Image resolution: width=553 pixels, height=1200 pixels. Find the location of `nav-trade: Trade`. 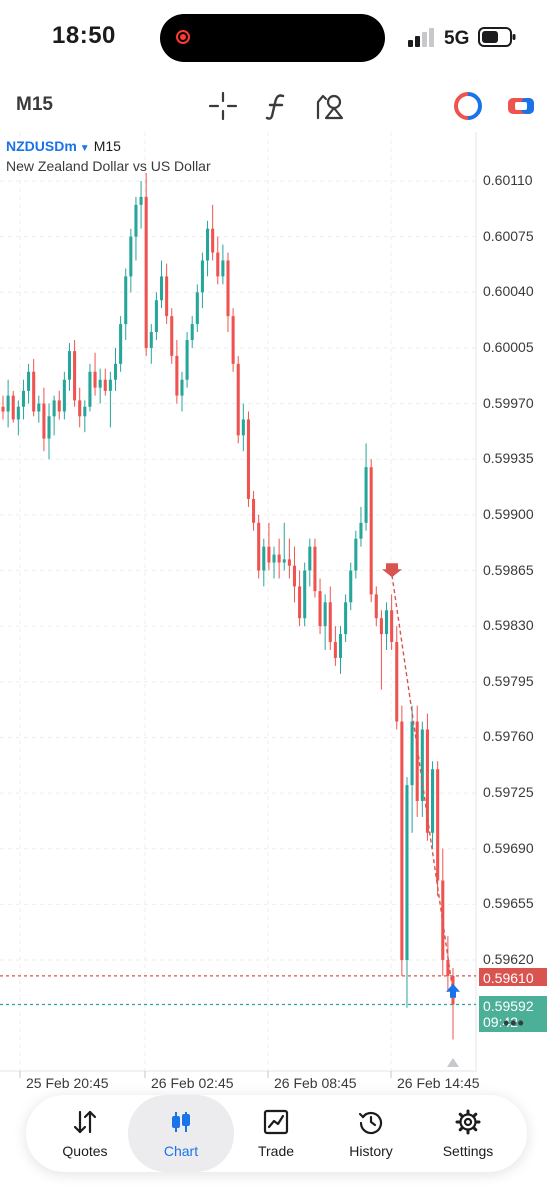

nav-trade: Trade is located at coordinates (276, 1133).